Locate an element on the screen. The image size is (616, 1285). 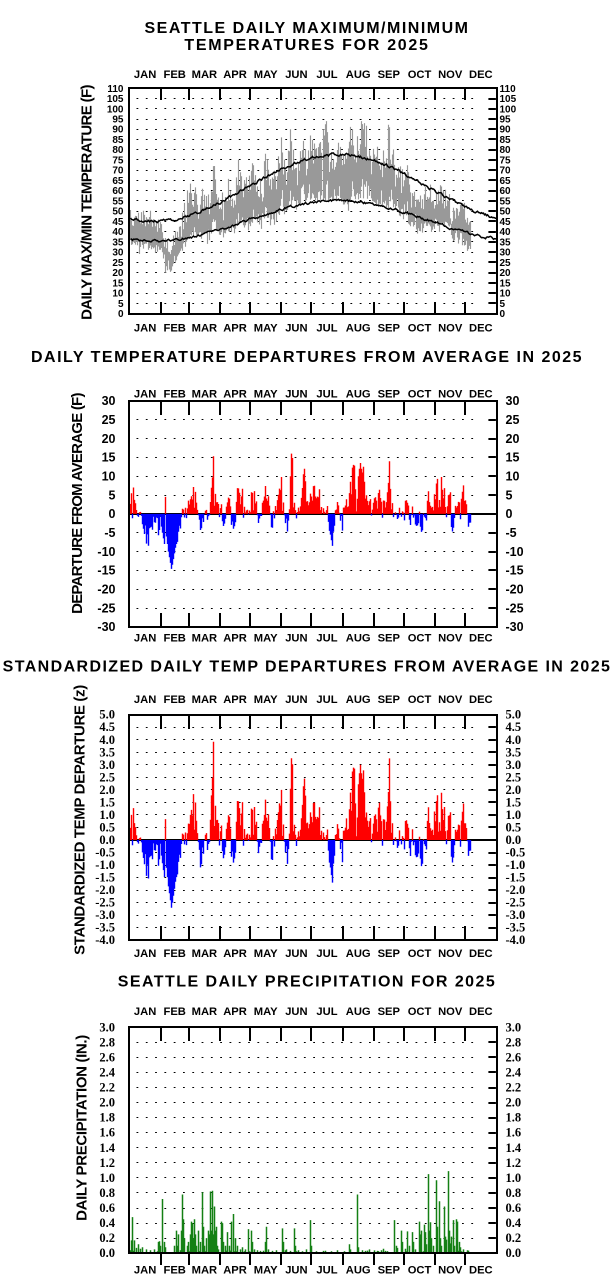
svg-text: -1.0 is located at coordinates (105, 865).